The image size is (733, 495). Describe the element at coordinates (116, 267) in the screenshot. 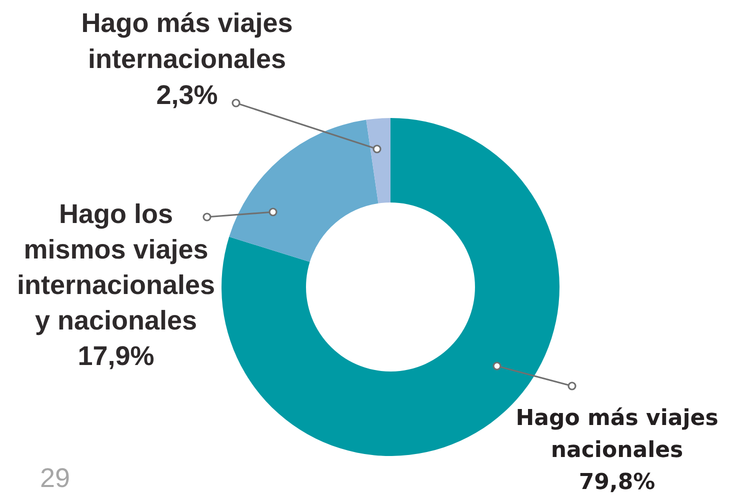

I see `slice-label: Hago los mismos viajes internacionales y nacionales` at that location.